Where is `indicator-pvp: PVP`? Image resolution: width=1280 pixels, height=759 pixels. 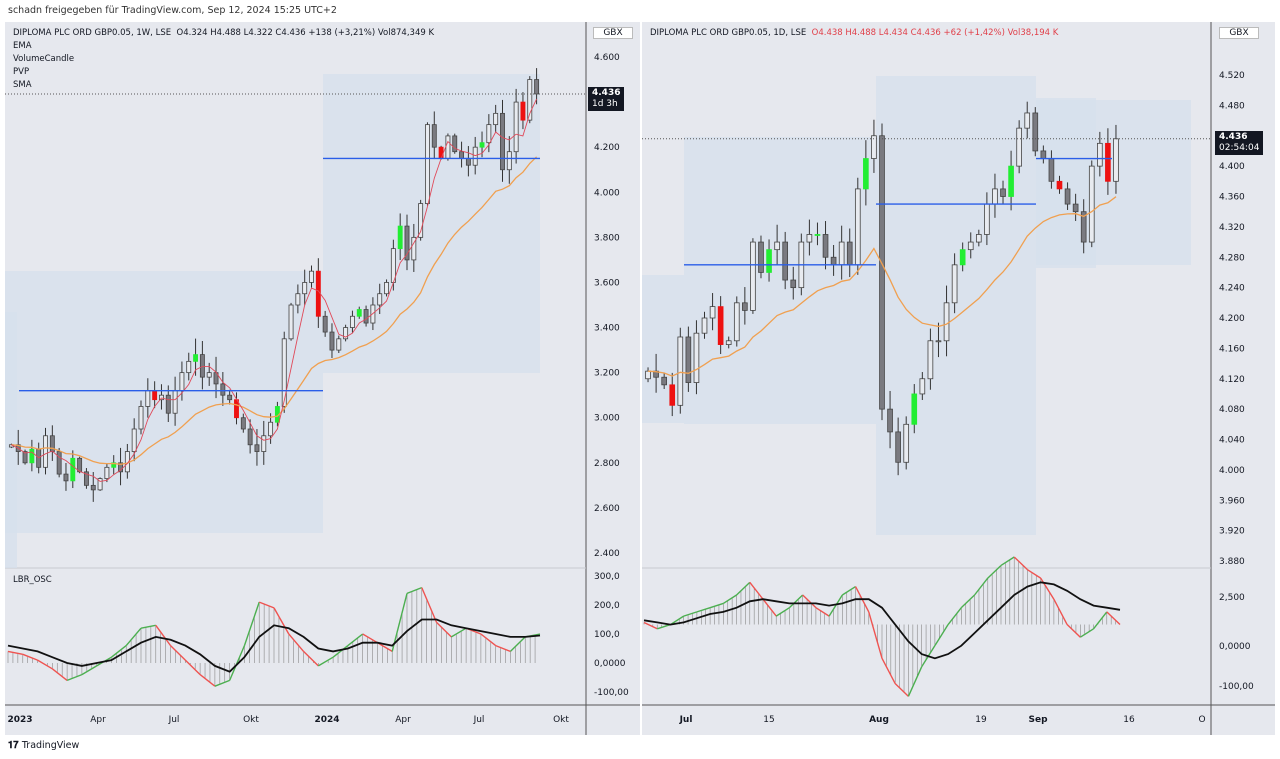
indicator-pvp: PVP is located at coordinates (21, 72).